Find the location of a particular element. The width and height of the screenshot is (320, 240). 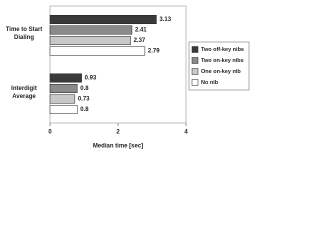

legend-label: Two on-key nibs is located at coordinates (222, 61).